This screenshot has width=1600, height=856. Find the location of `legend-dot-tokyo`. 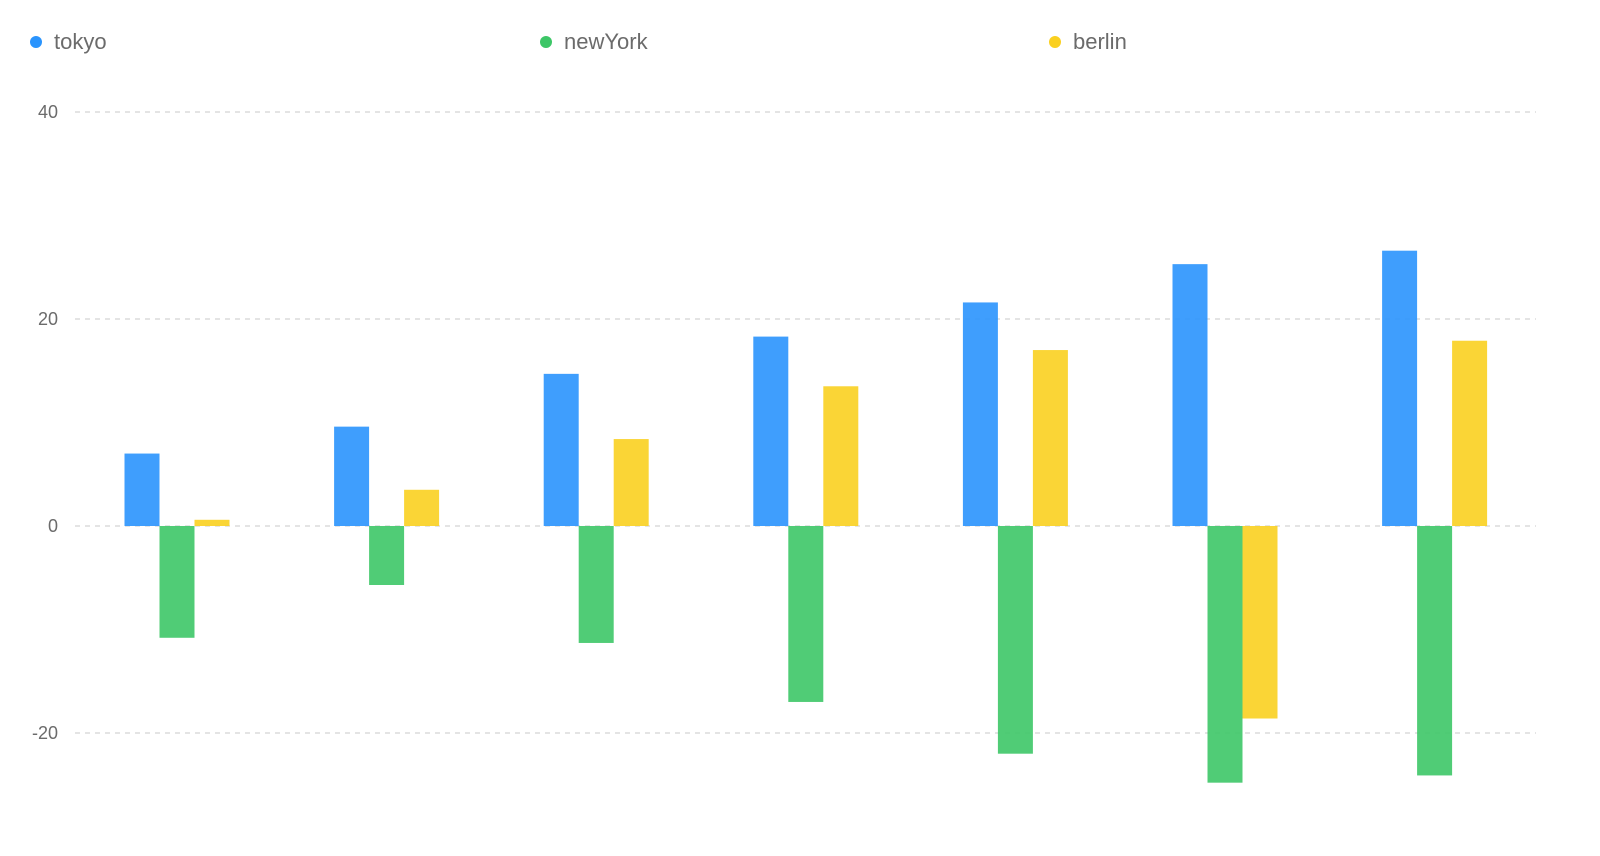

legend-dot-tokyo is located at coordinates (36, 42).